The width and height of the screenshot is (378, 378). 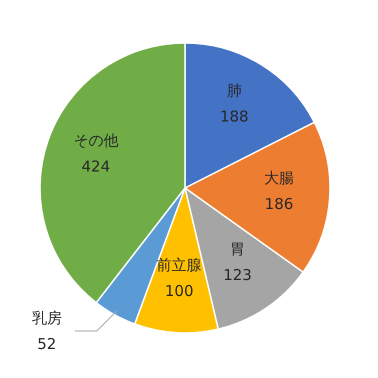 I want to click on slice-label: 乳房, so click(x=47, y=317).